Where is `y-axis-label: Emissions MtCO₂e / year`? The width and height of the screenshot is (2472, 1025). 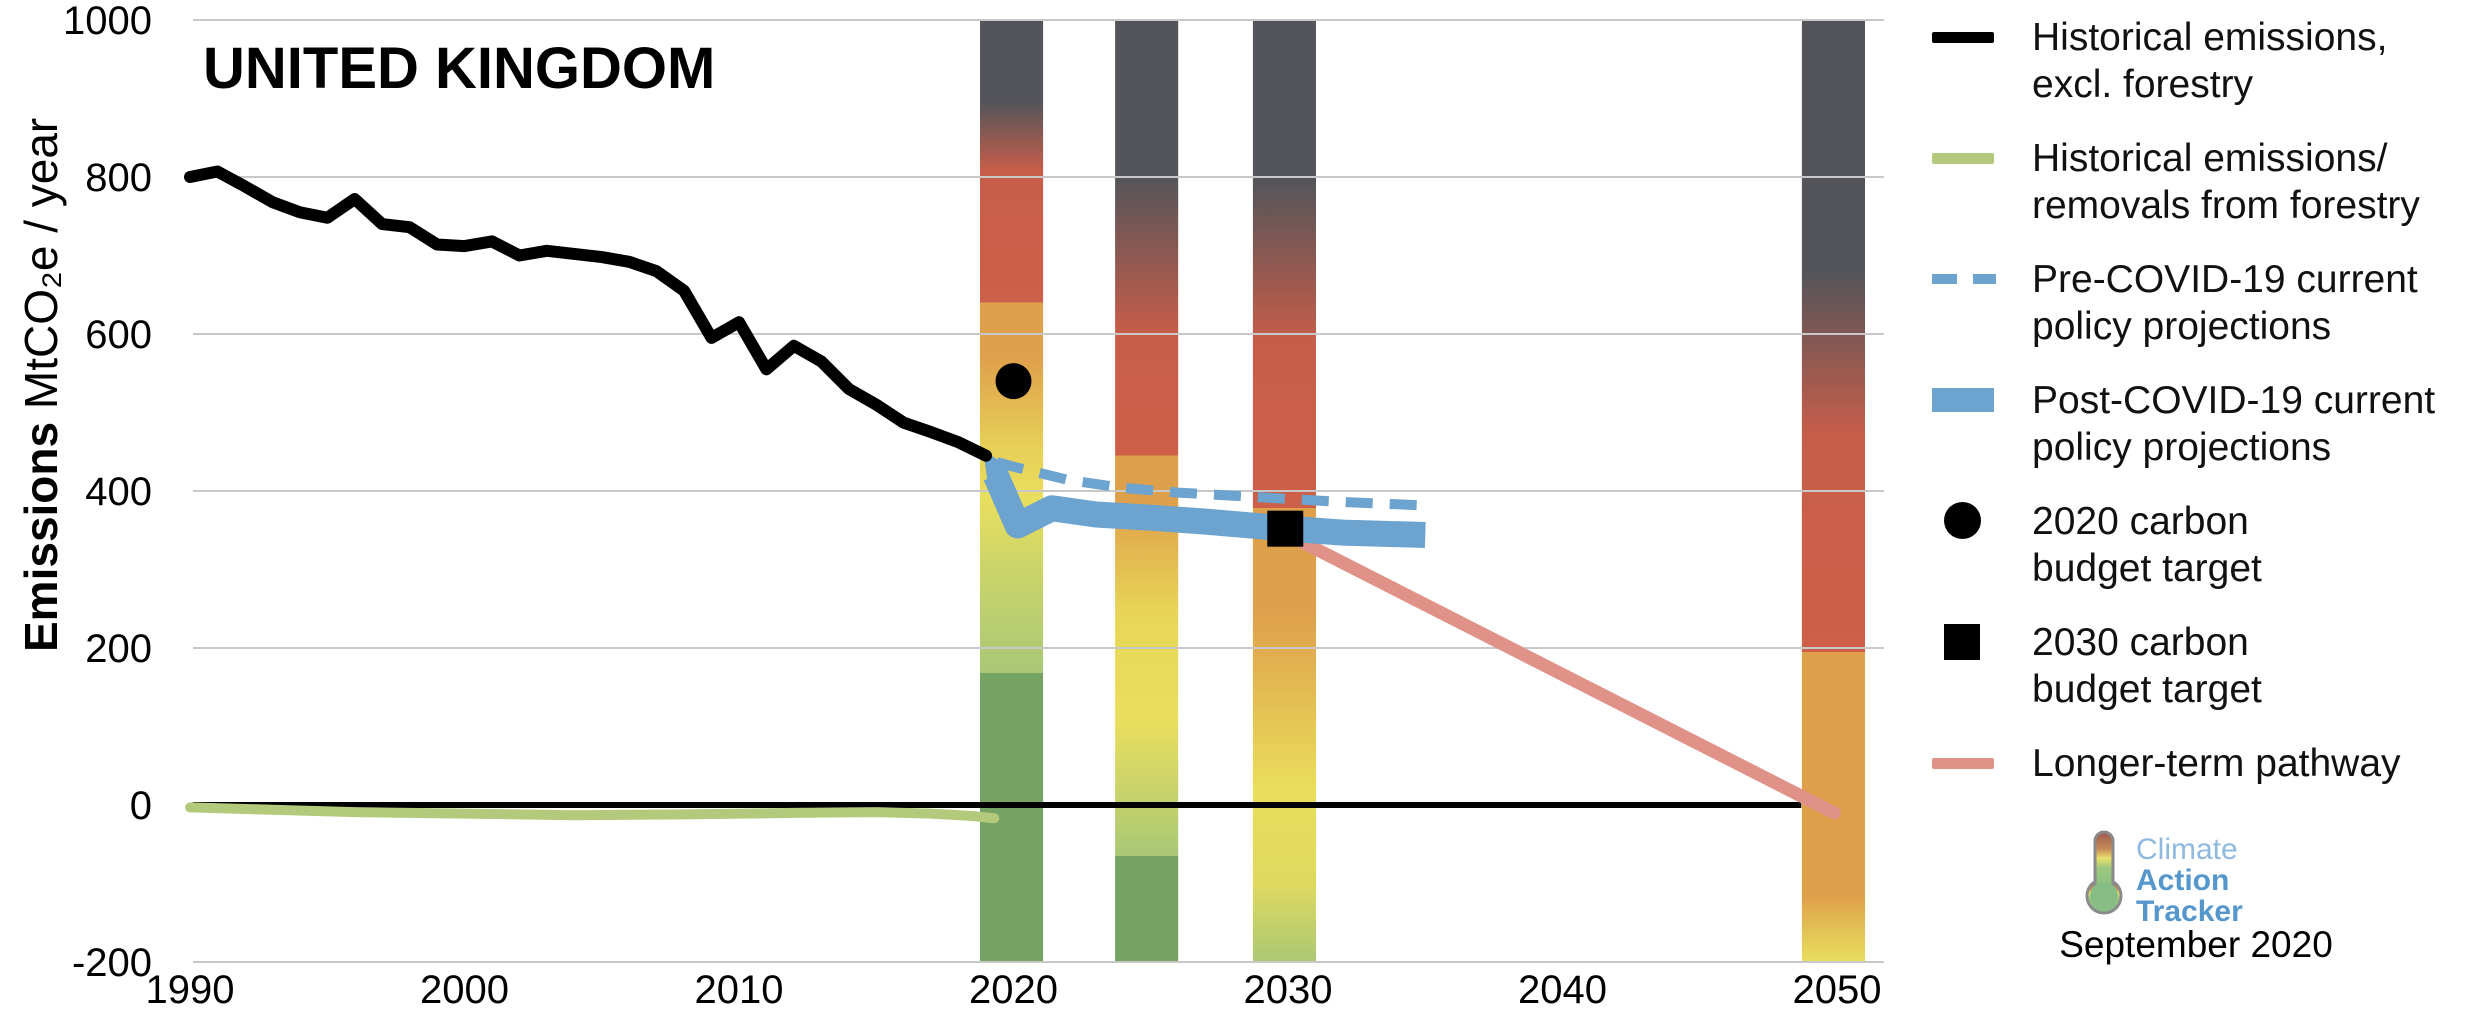 y-axis-label: Emissions MtCO₂e / year is located at coordinates (41, 385).